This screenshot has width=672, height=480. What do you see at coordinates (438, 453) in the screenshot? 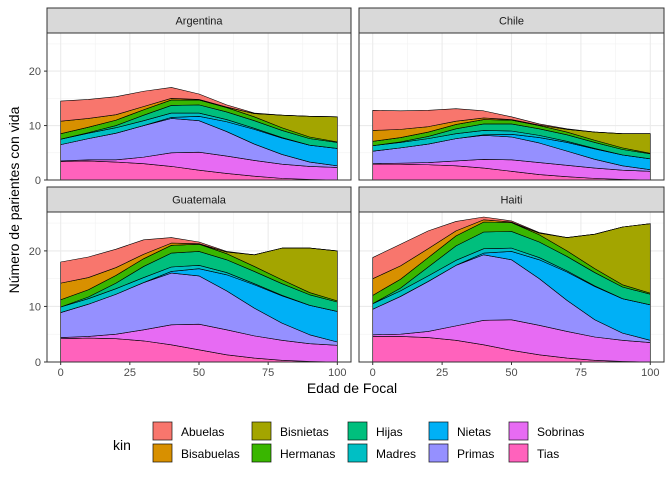
I see `legend-swatch-primas` at bounding box center [438, 453].